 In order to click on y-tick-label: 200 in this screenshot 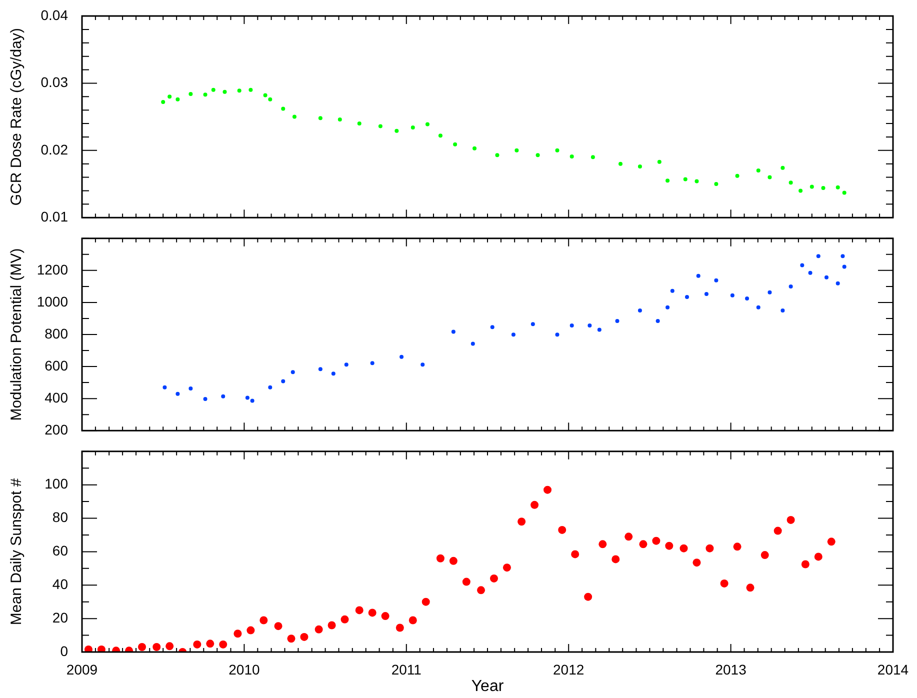, I will do `click(56, 429)`.